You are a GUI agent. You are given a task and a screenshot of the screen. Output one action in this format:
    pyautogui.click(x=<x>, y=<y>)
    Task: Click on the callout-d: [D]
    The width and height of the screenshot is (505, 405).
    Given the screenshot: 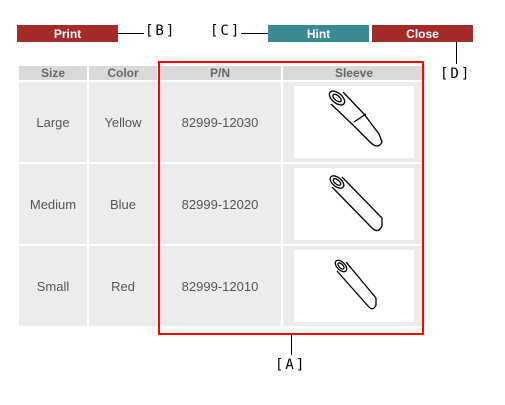 What is the action you would take?
    pyautogui.click(x=456, y=74)
    